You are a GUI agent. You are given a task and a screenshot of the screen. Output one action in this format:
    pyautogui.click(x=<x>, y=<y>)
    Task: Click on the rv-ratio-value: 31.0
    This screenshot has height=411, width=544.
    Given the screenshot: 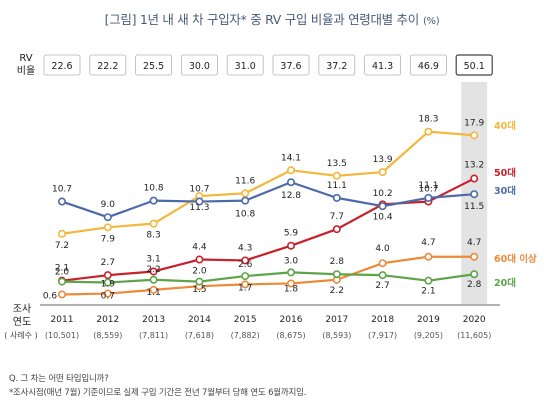 What is the action you would take?
    pyautogui.click(x=245, y=66)
    